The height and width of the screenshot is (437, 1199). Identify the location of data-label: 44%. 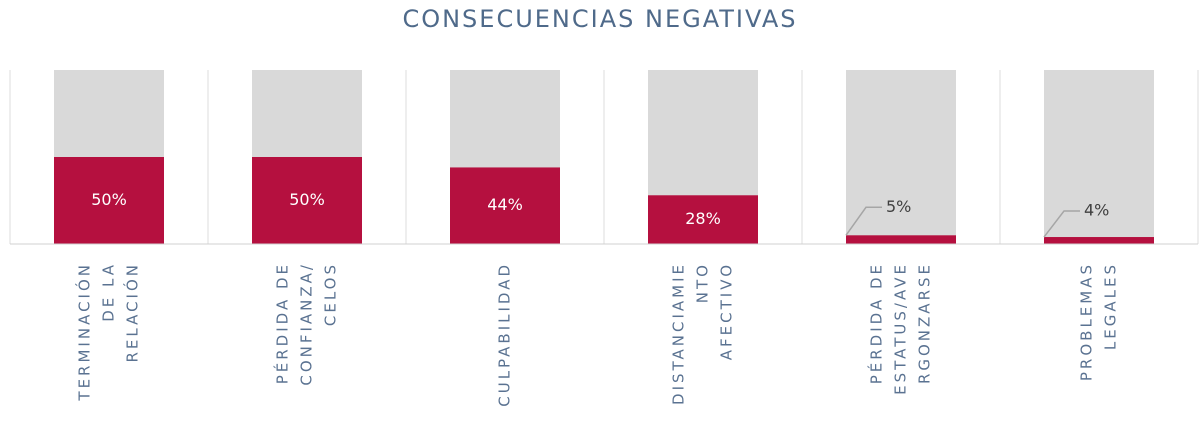
(505, 204).